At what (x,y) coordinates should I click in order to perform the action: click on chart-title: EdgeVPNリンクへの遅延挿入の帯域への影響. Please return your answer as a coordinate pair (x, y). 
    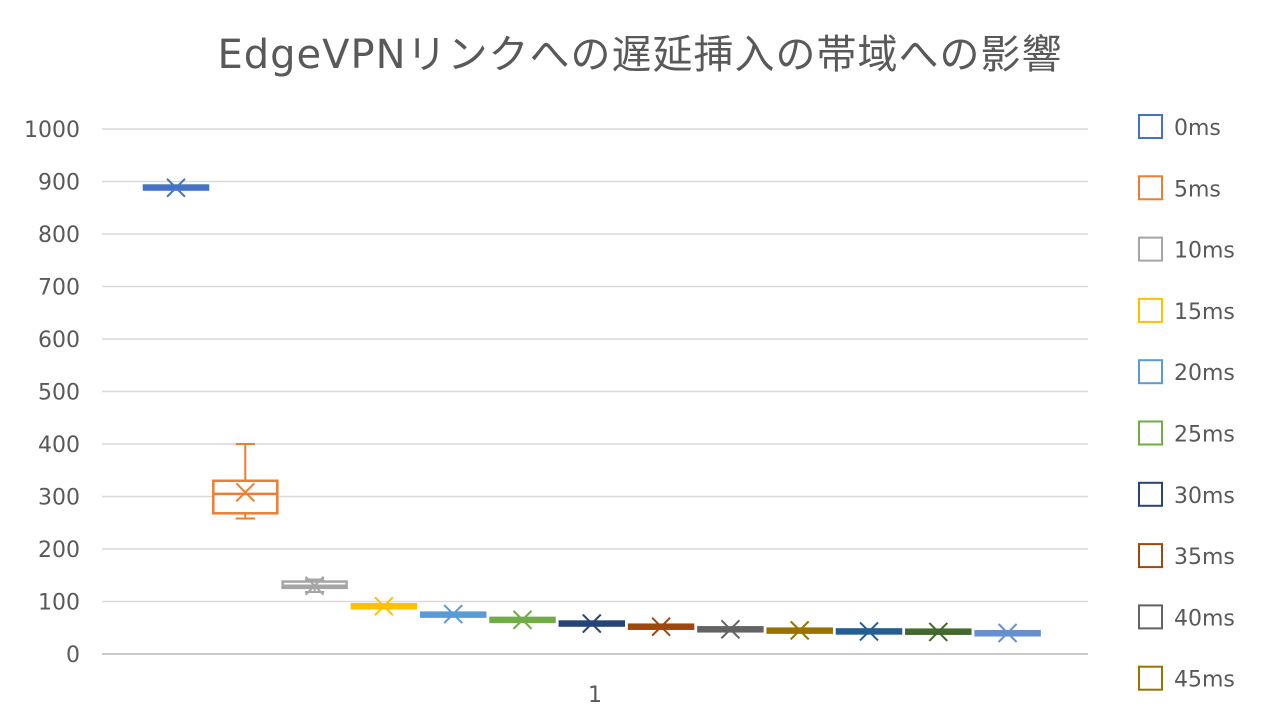
    Looking at the image, I should click on (640, 55).